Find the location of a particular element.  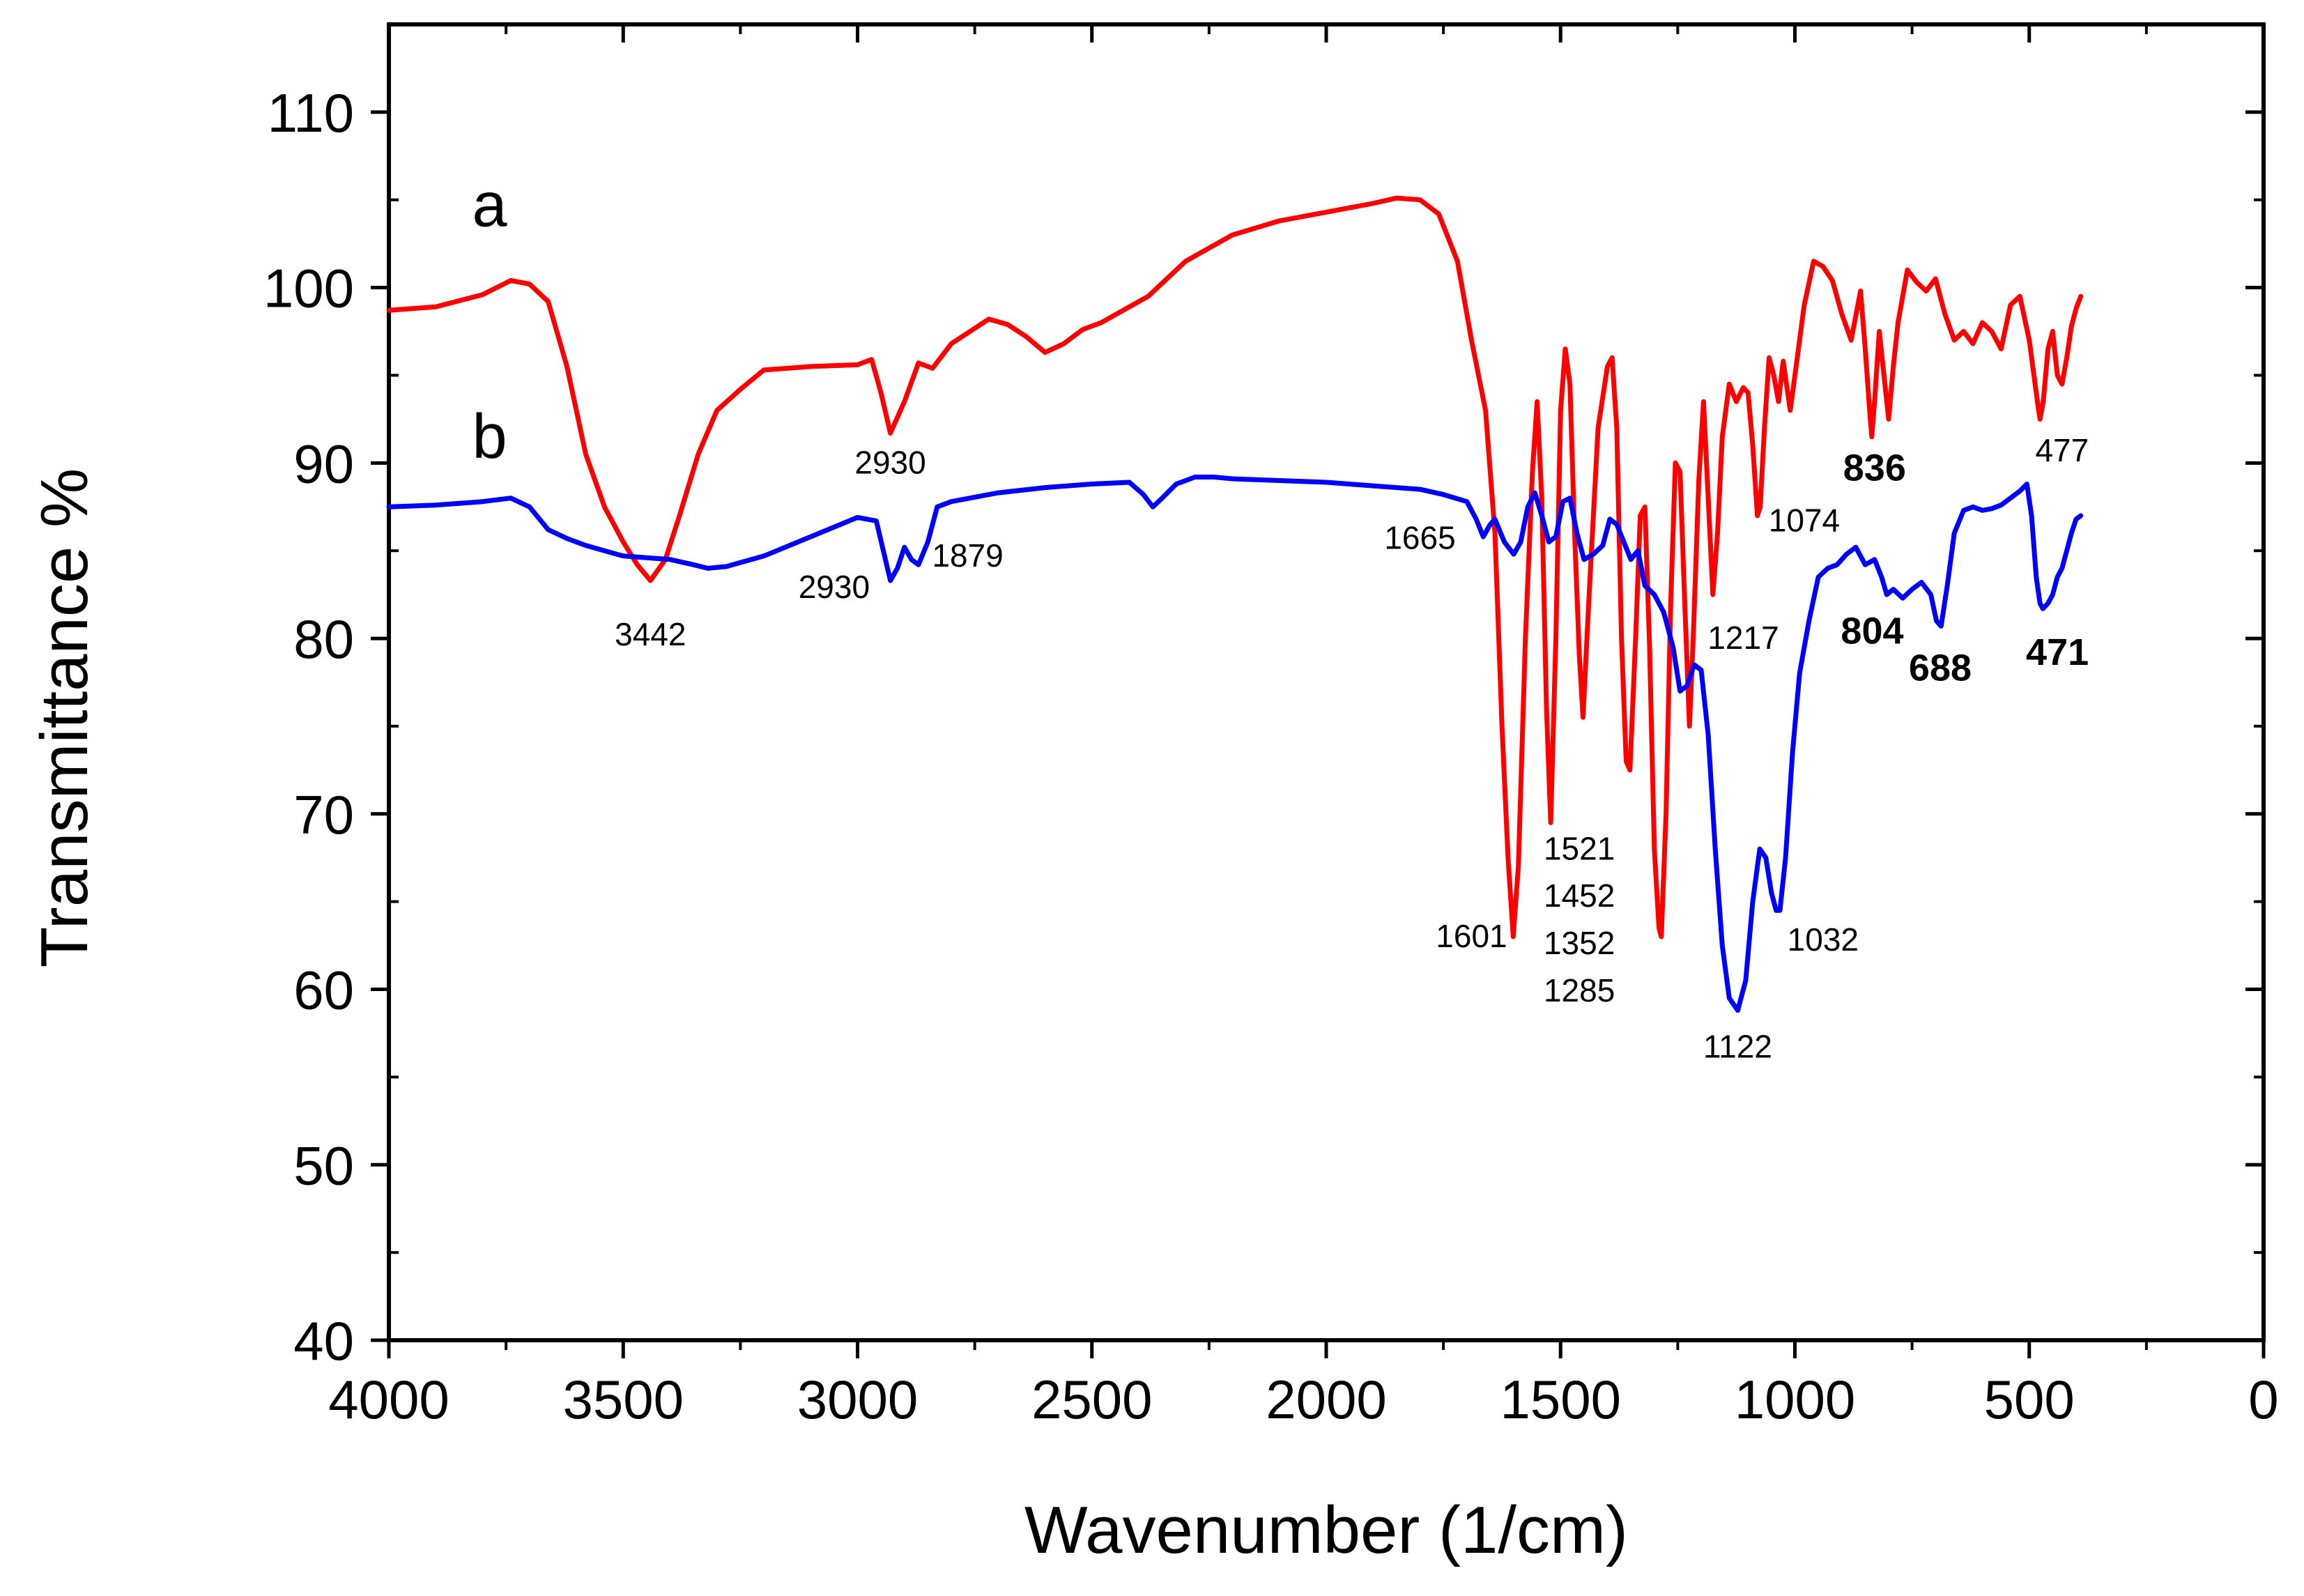

x-tick-label: 2500 is located at coordinates (1092, 1399).